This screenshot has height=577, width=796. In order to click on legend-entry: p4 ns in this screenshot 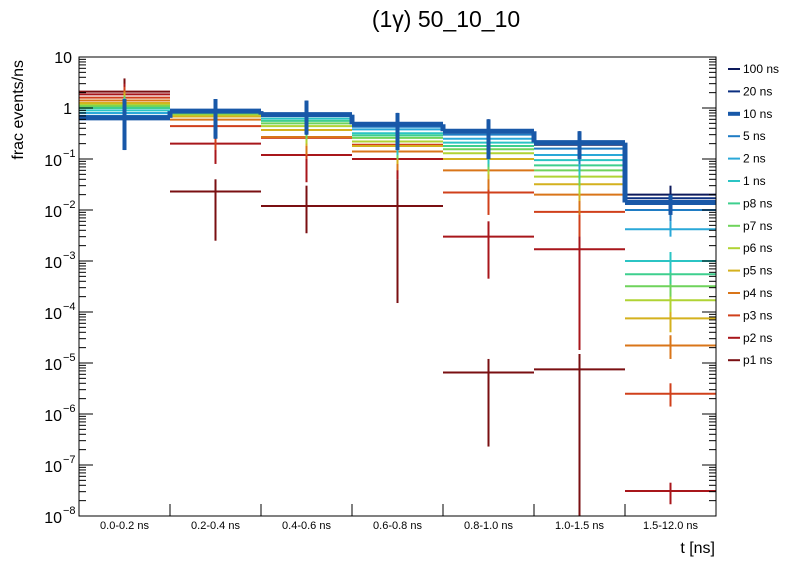, I will do `click(750, 293)`.